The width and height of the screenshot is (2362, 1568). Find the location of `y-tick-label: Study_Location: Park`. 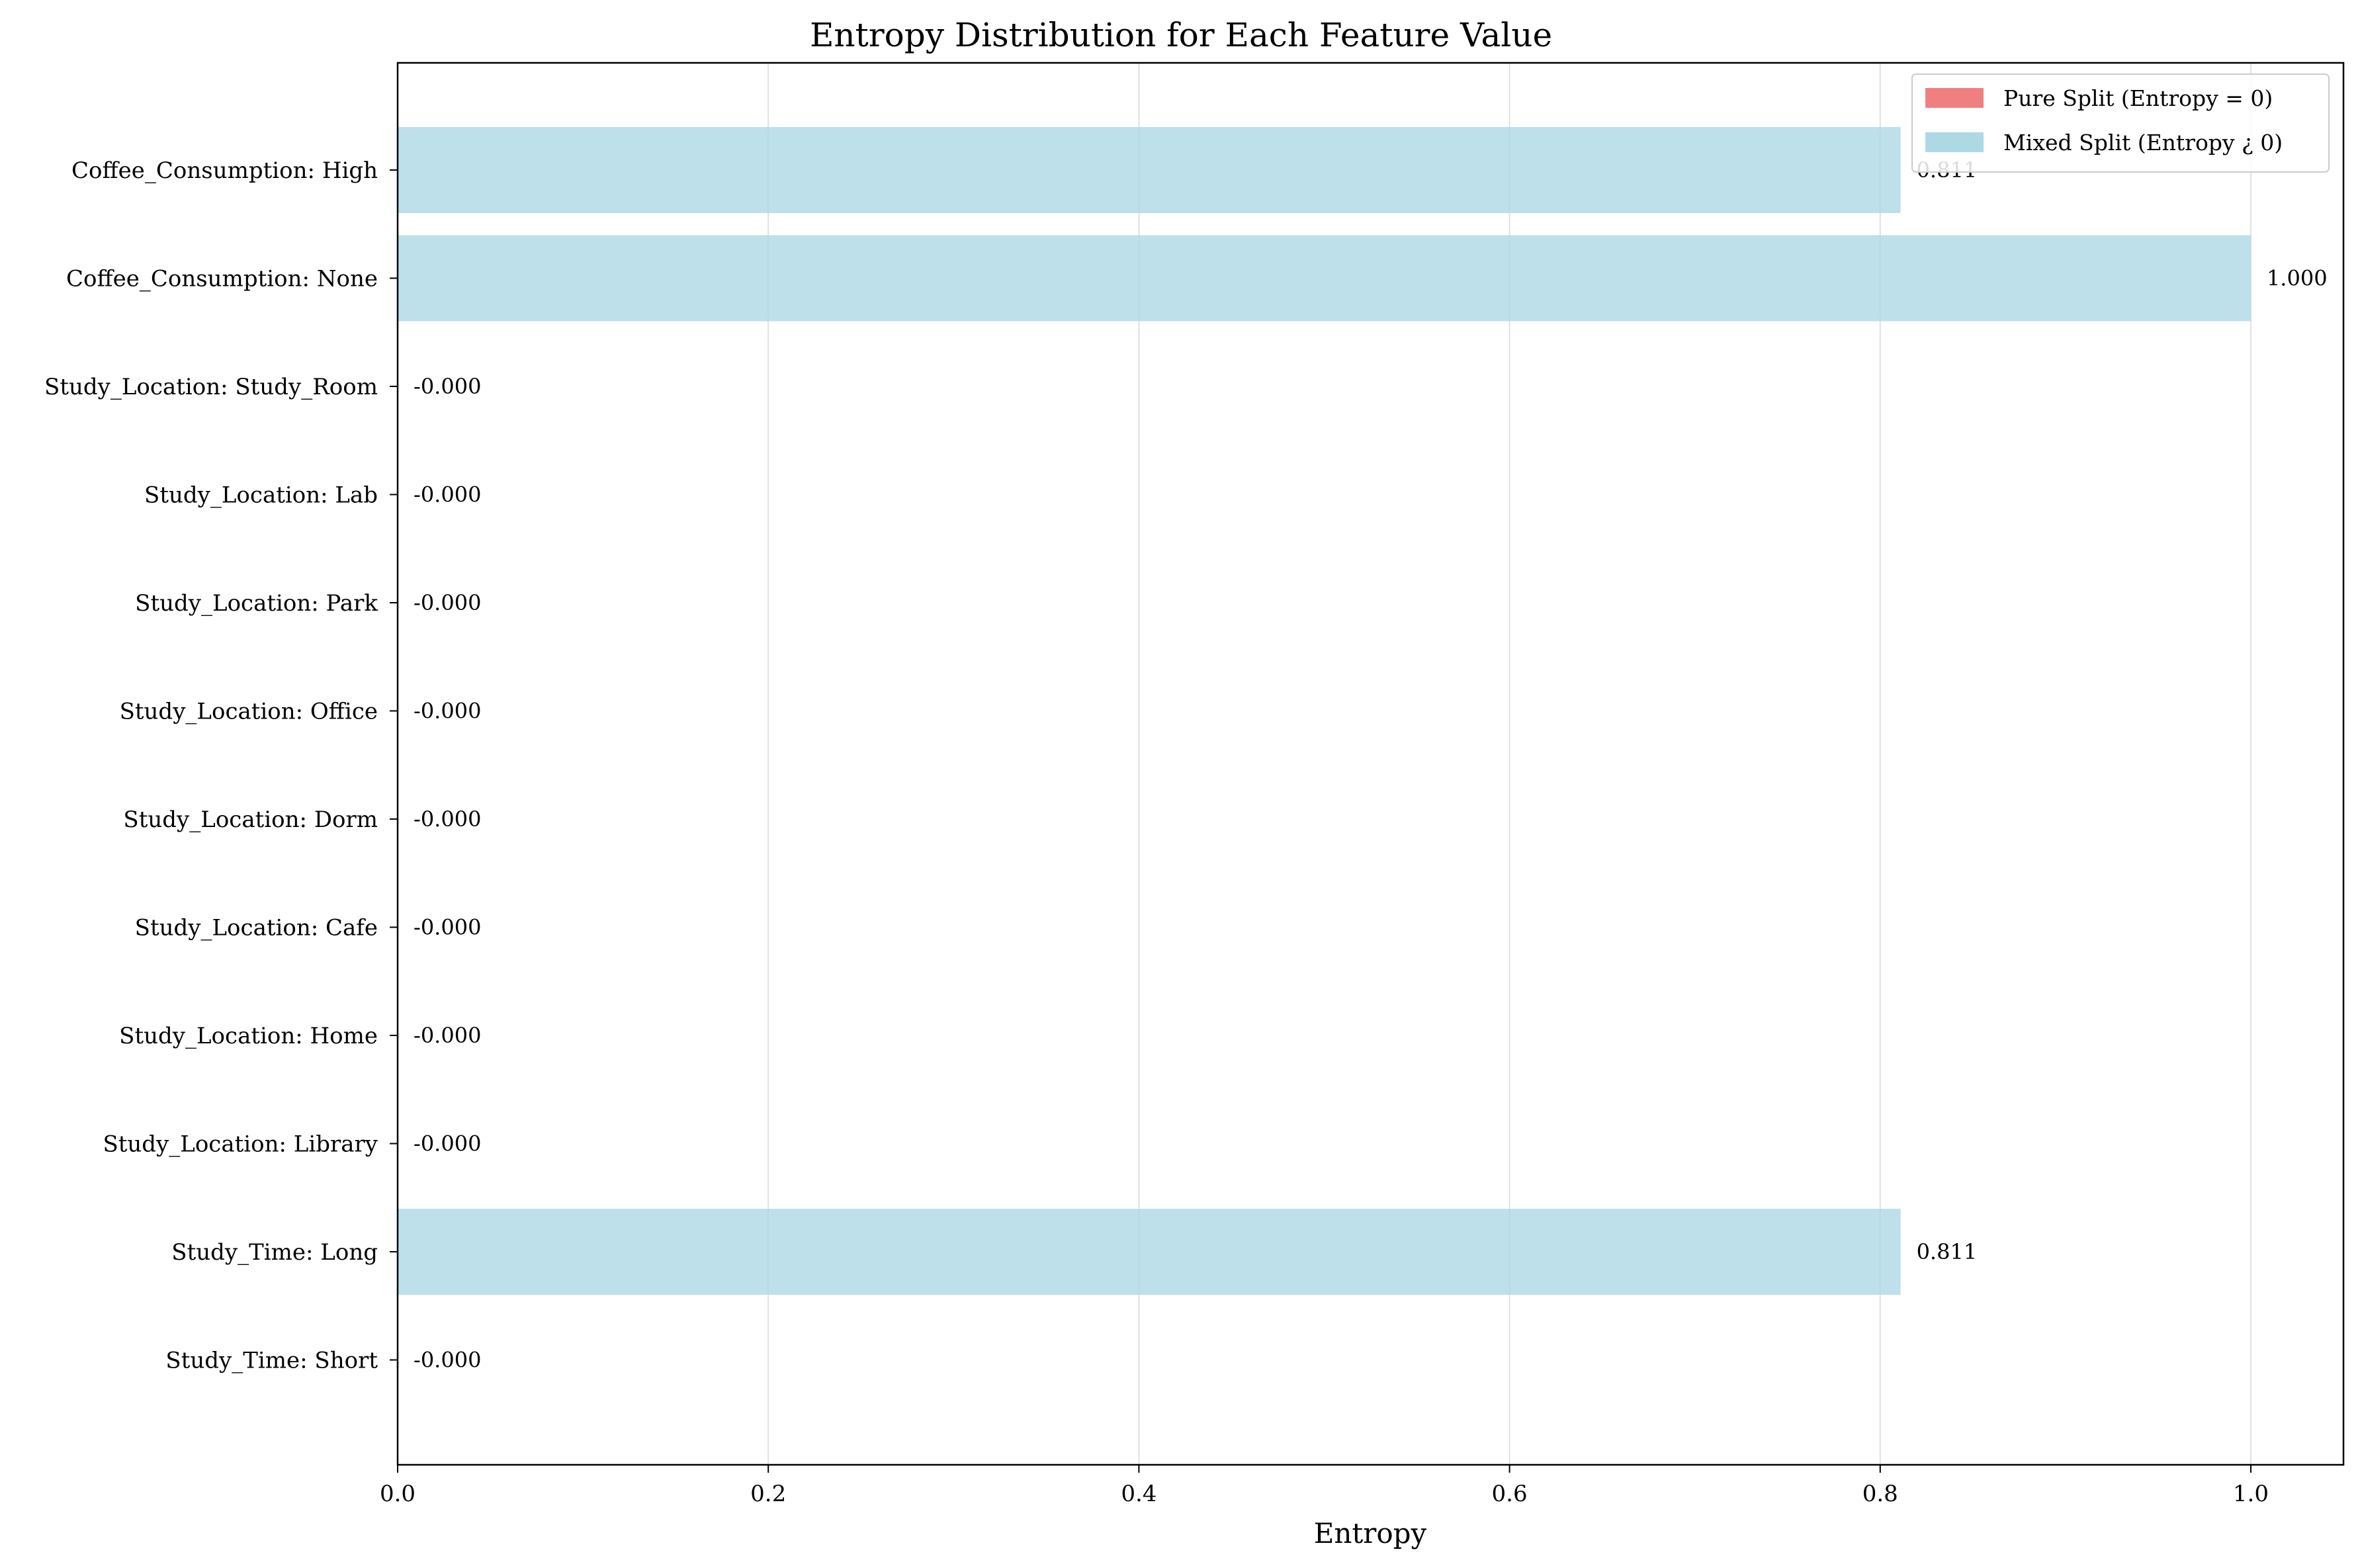

y-tick-label: Study_Location: Park is located at coordinates (256, 603).